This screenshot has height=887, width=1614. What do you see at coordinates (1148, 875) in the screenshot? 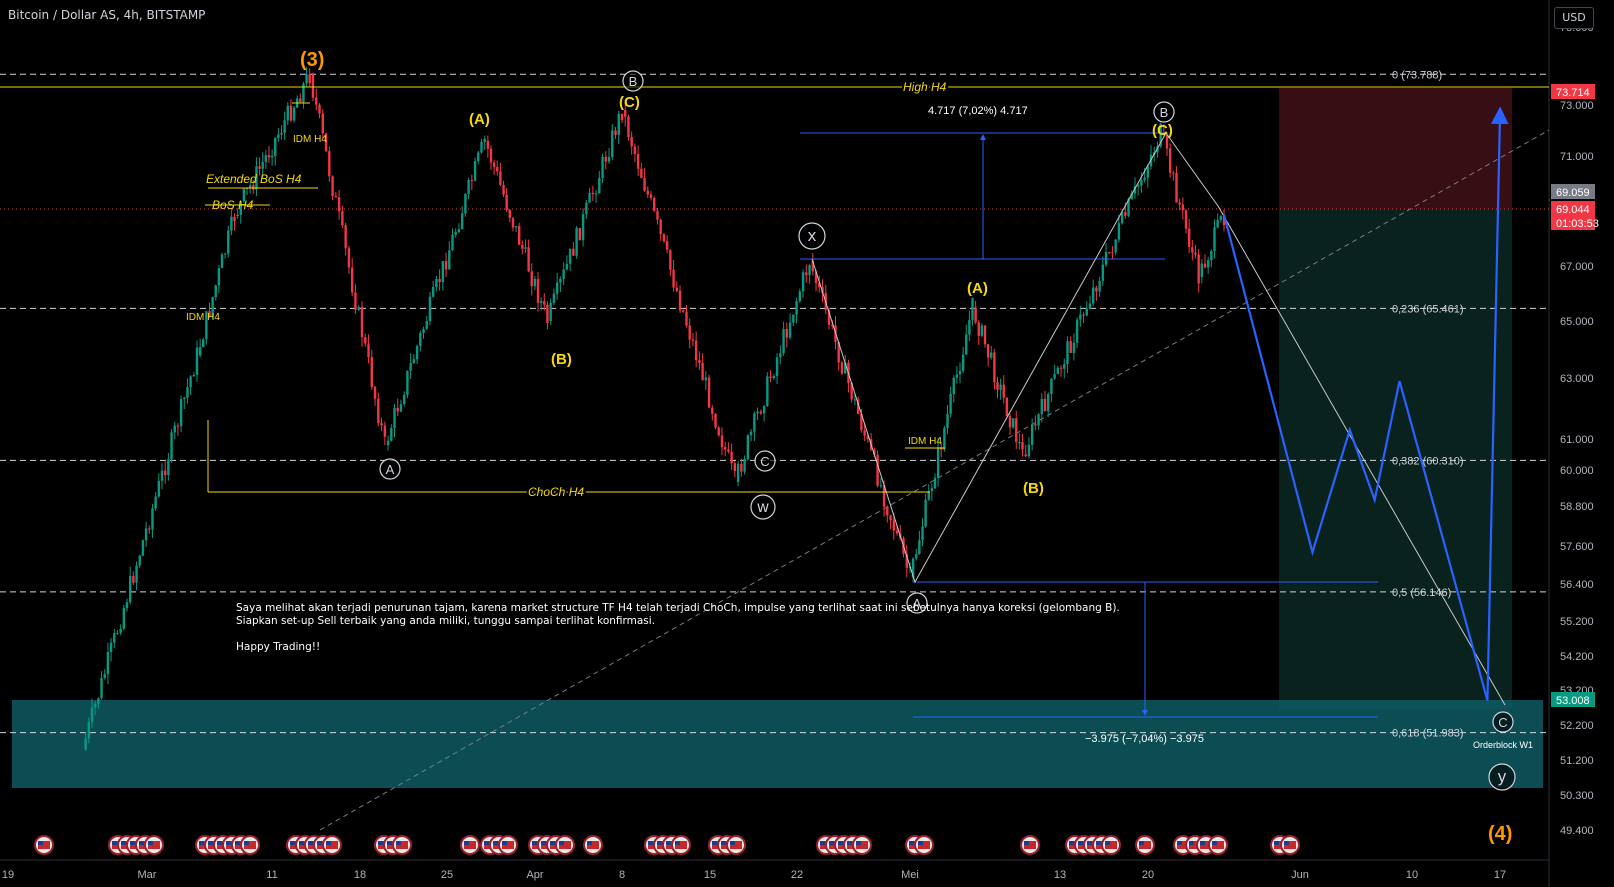
I see `time-tick: 20` at bounding box center [1148, 875].